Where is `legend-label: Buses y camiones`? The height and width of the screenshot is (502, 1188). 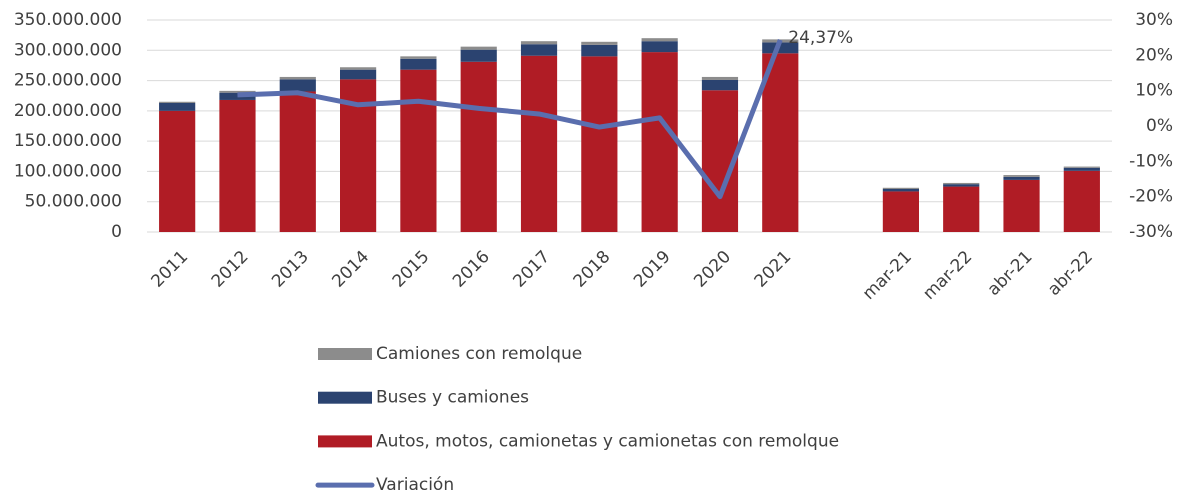
legend-label: Buses y camiones is located at coordinates (452, 398).